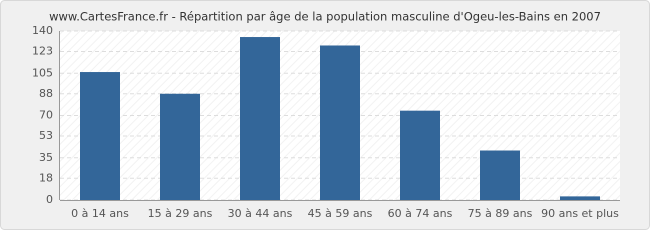 The height and width of the screenshot is (240, 650). What do you see at coordinates (46, 115) in the screenshot?
I see `y-tick-label: 70` at bounding box center [46, 115].